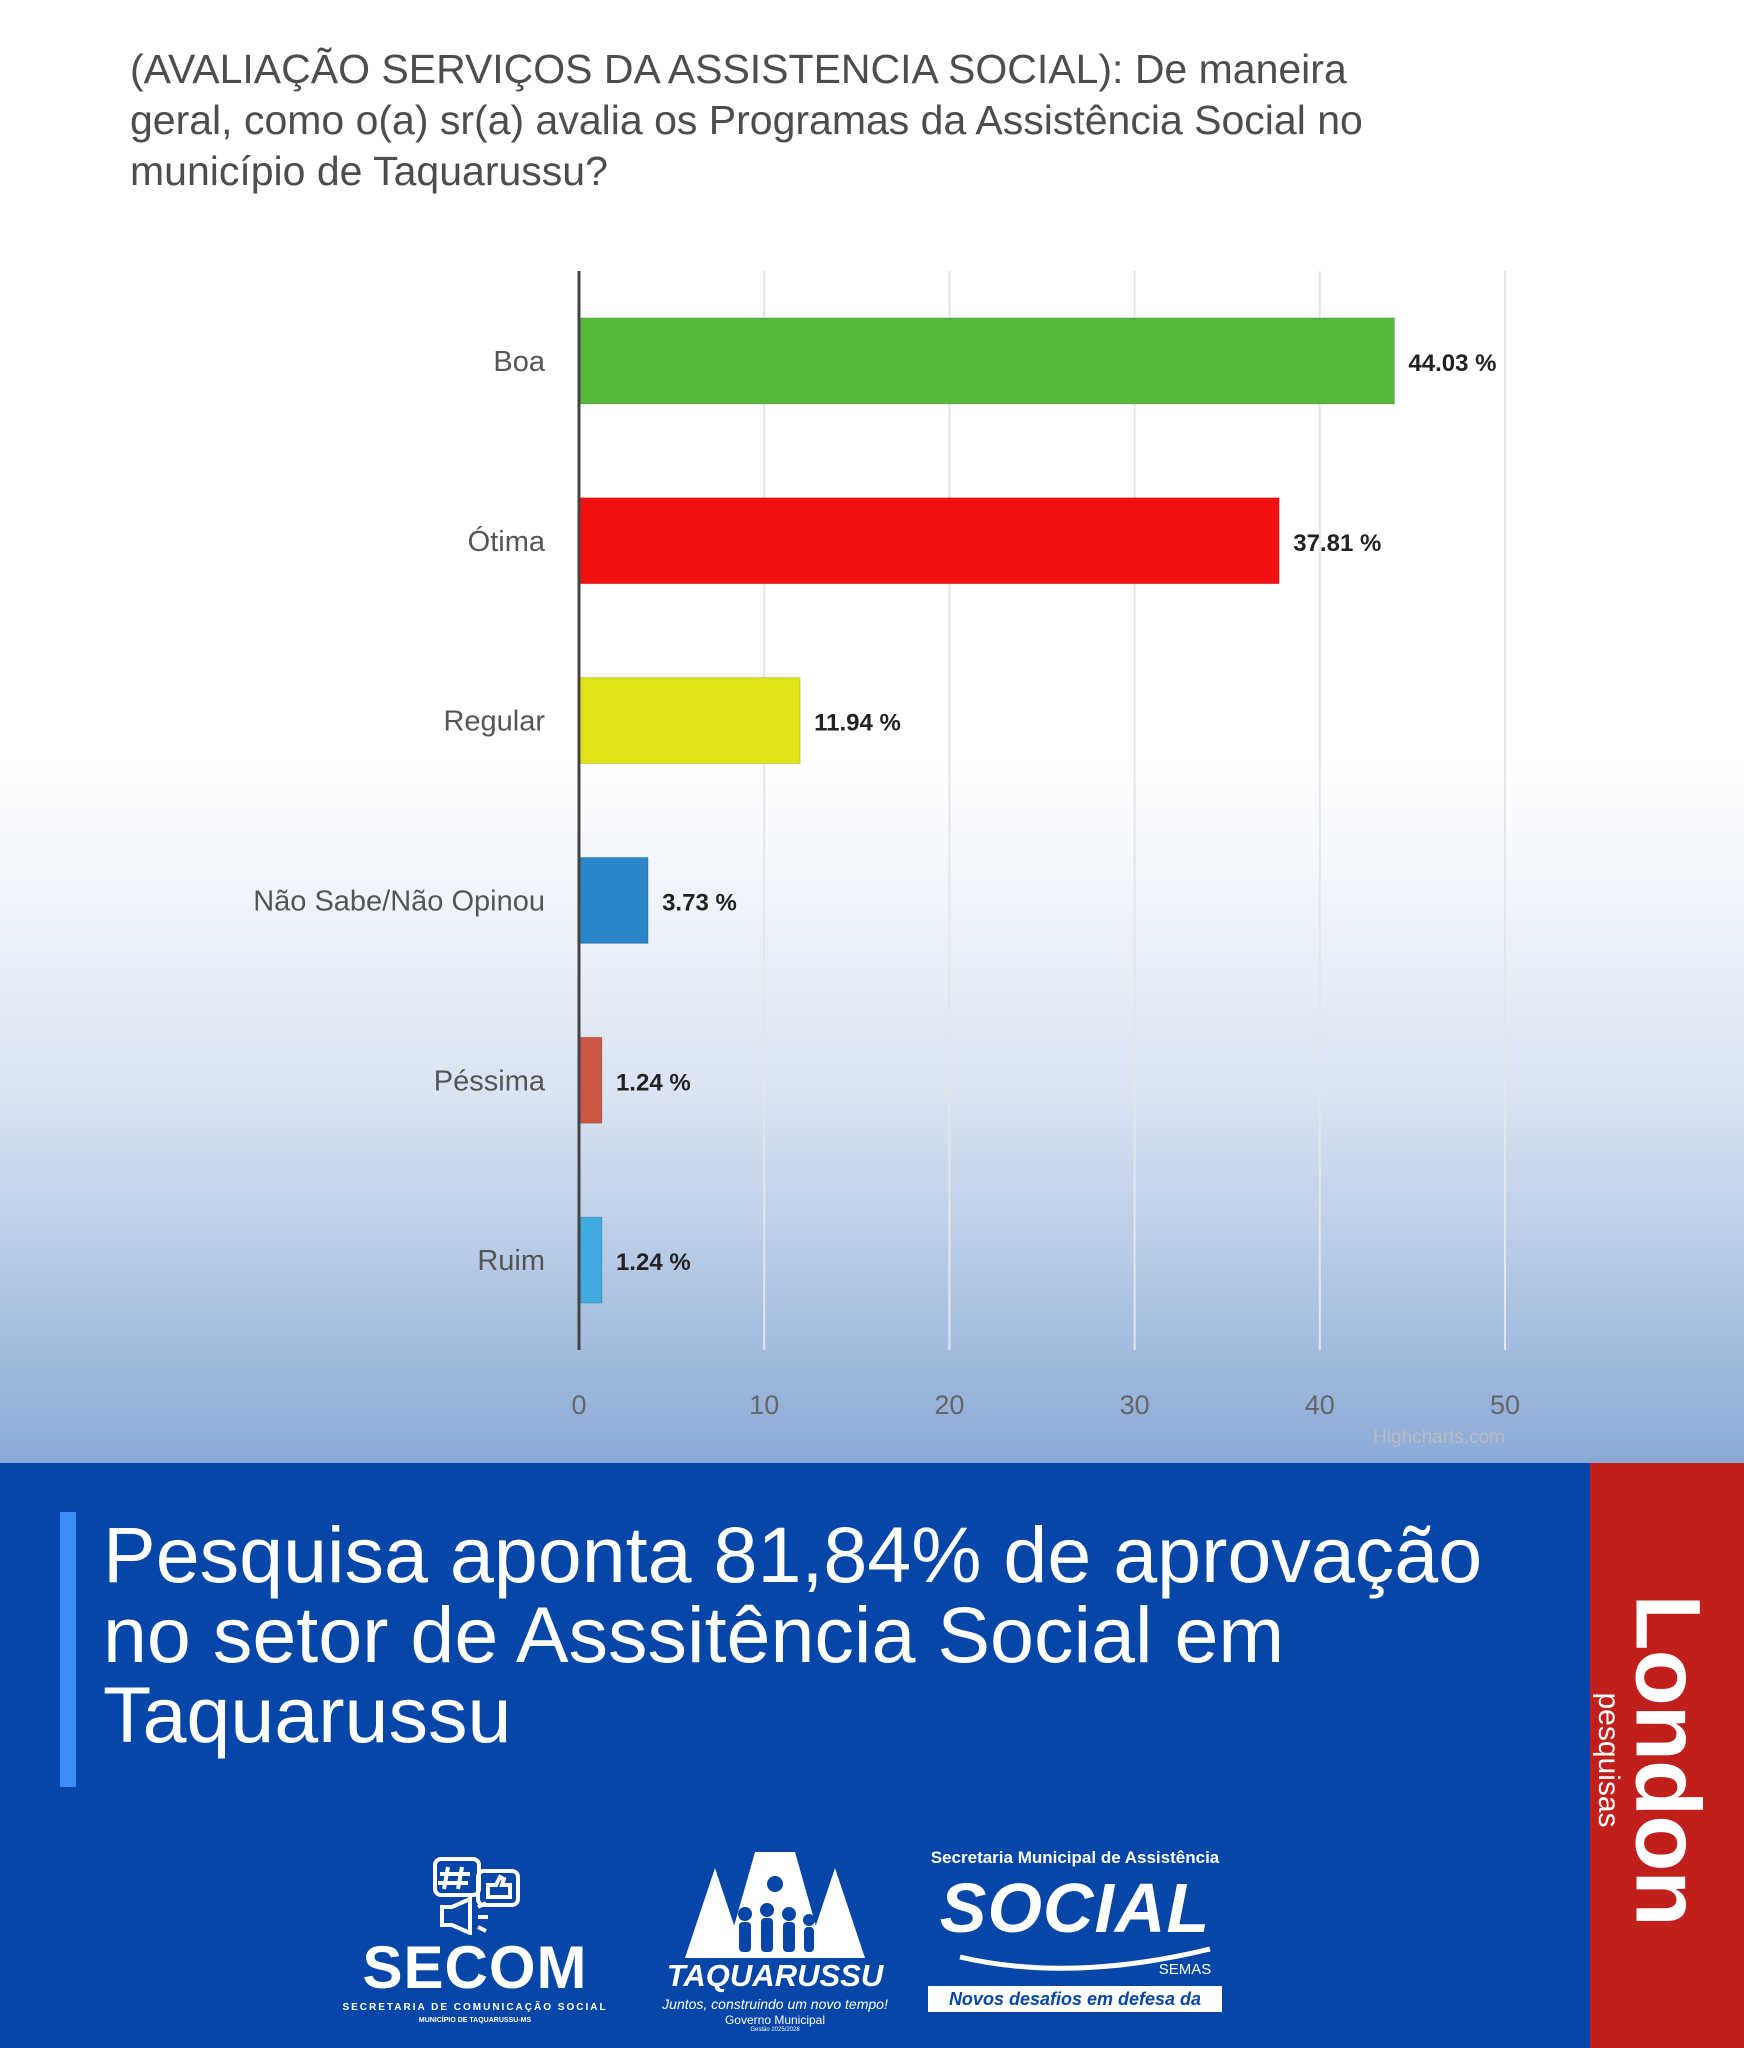 This screenshot has height=2048, width=1744. What do you see at coordinates (775, 2020) in the screenshot?
I see `taquarussu-government: Governo Municipal` at bounding box center [775, 2020].